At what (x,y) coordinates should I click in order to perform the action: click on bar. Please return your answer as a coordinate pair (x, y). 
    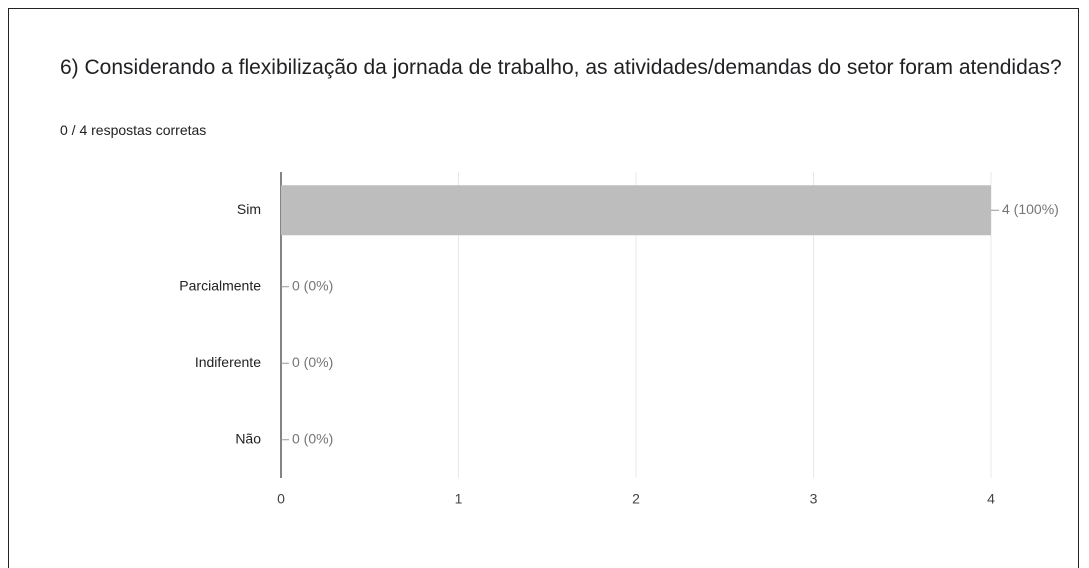
    Looking at the image, I should click on (636, 210).